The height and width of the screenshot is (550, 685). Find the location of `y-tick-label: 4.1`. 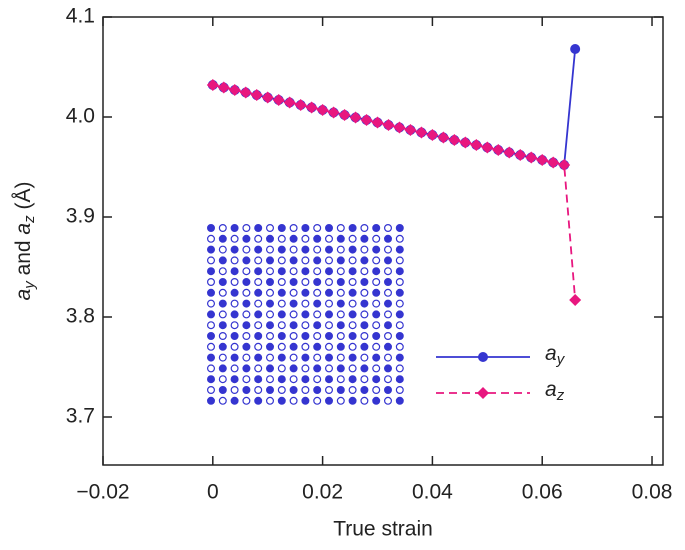

y-tick-label: 4.1 is located at coordinates (80, 16).